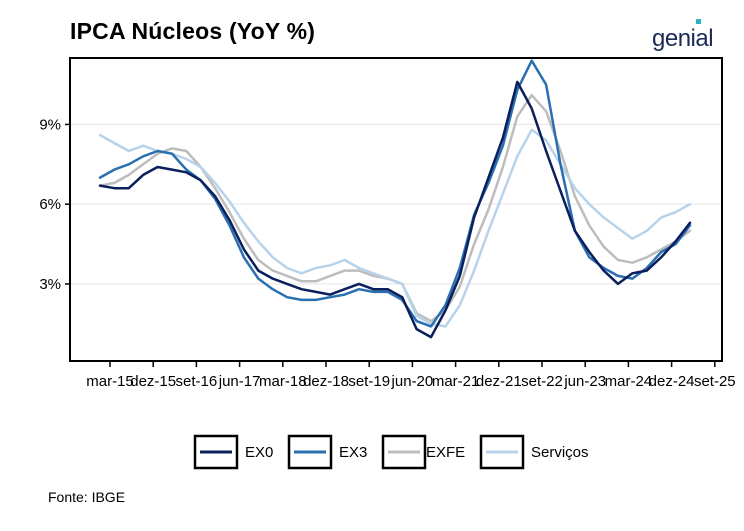 The width and height of the screenshot is (744, 531). What do you see at coordinates (233, 452) in the screenshot?
I see `legend-item-ex0: EX0` at bounding box center [233, 452].